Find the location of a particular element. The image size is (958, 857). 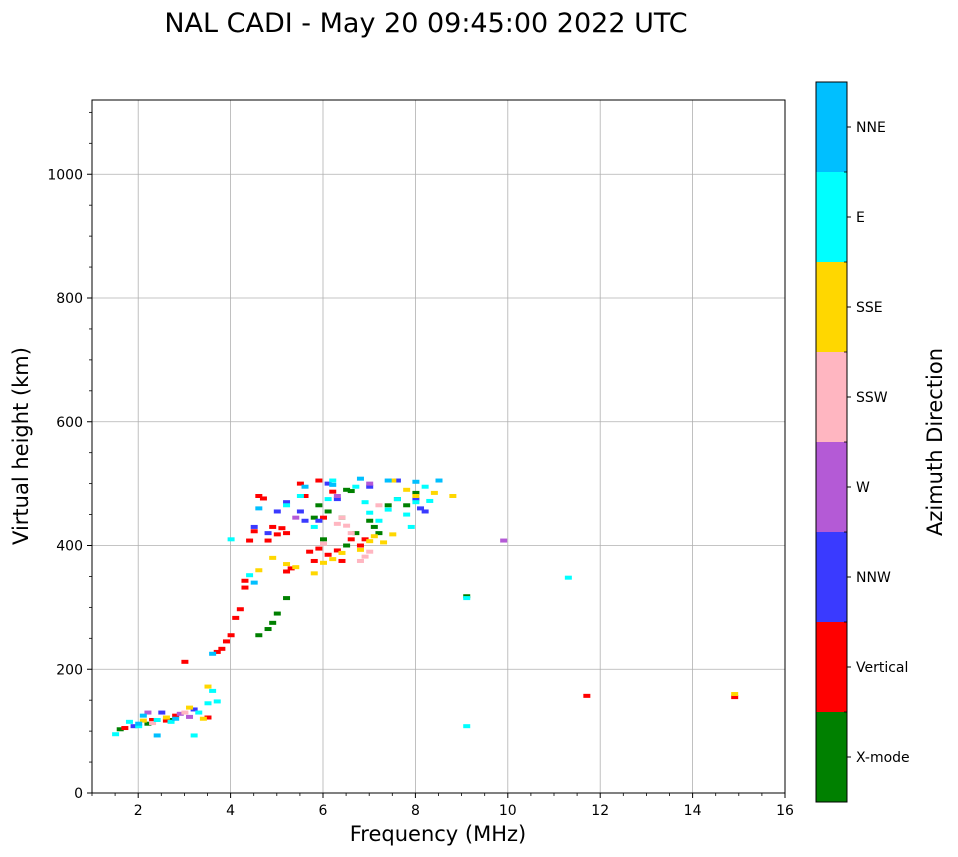

chart-title: NAL CADI - May 20 09:45:00 2022 UTC is located at coordinates (425, 23).